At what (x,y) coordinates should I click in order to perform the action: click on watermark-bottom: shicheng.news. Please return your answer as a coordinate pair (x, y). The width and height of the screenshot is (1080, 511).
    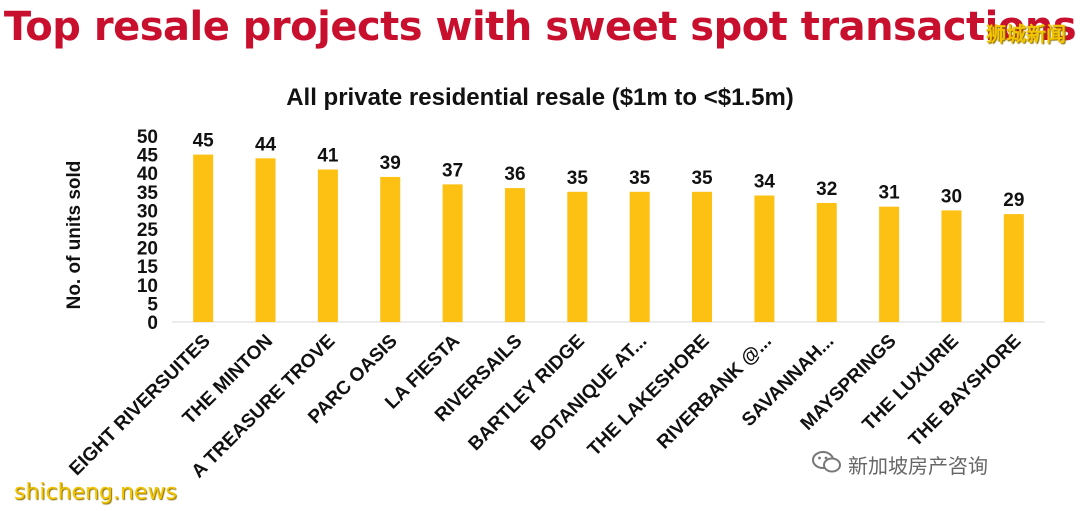
    Looking at the image, I should click on (95, 492).